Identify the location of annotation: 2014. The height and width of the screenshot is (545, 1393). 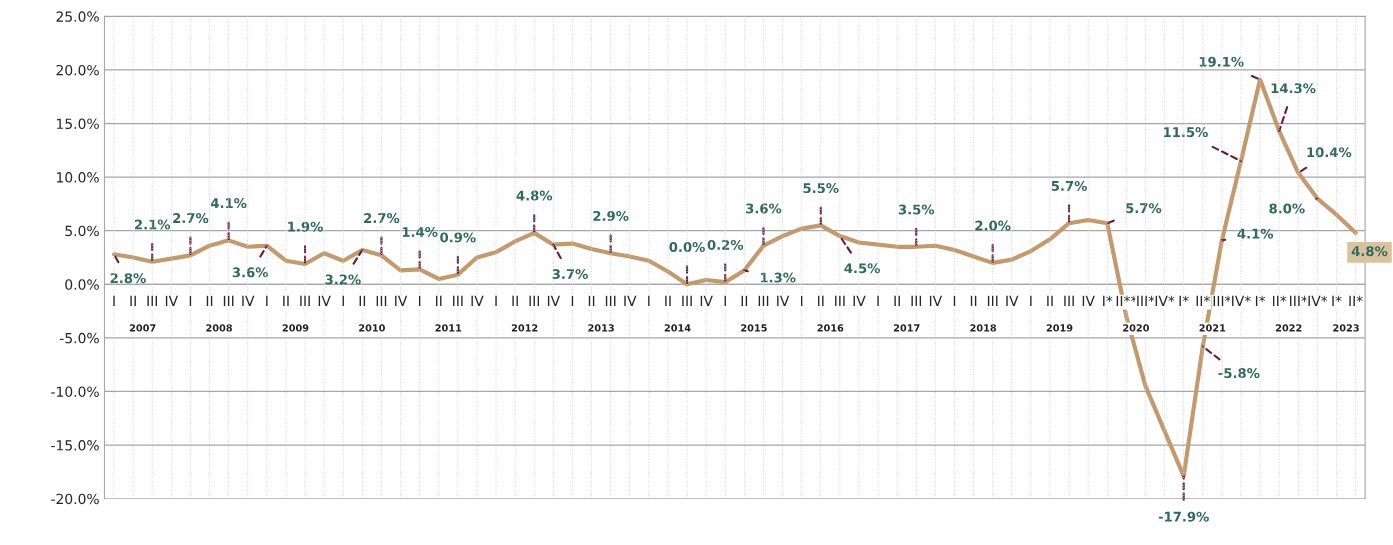
(677, 328).